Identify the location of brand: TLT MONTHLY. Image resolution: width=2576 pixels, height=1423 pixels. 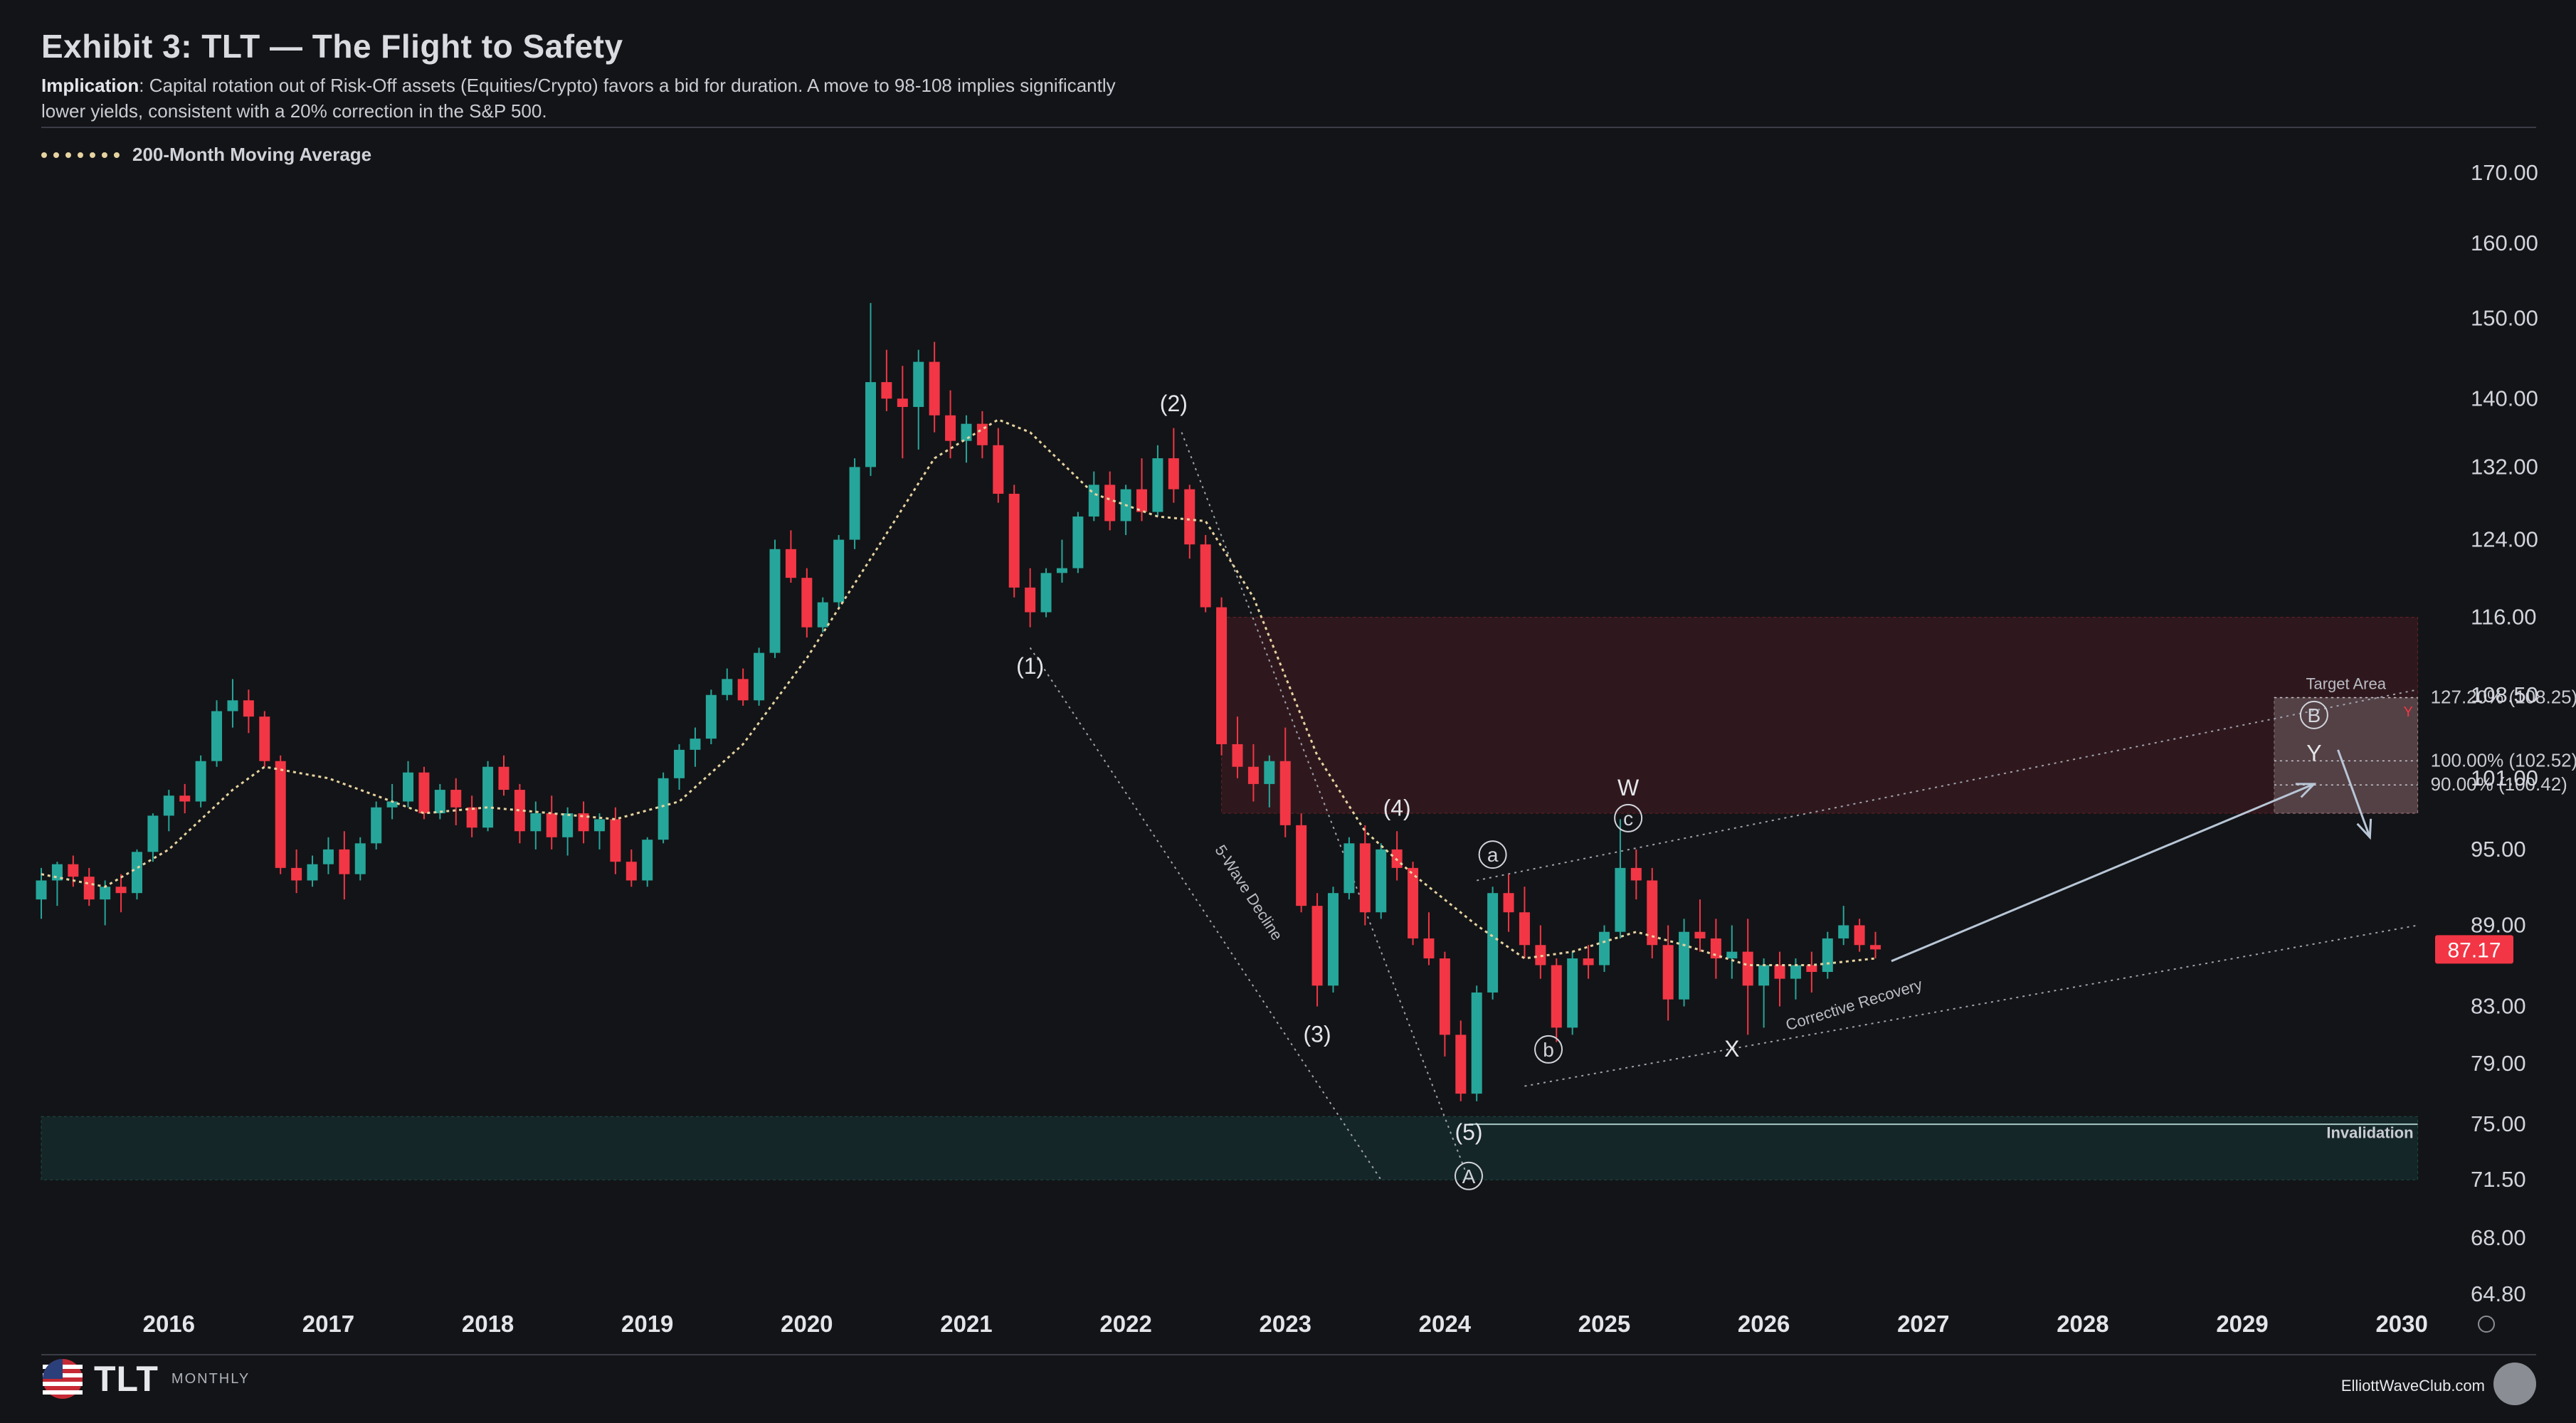
(145, 1379).